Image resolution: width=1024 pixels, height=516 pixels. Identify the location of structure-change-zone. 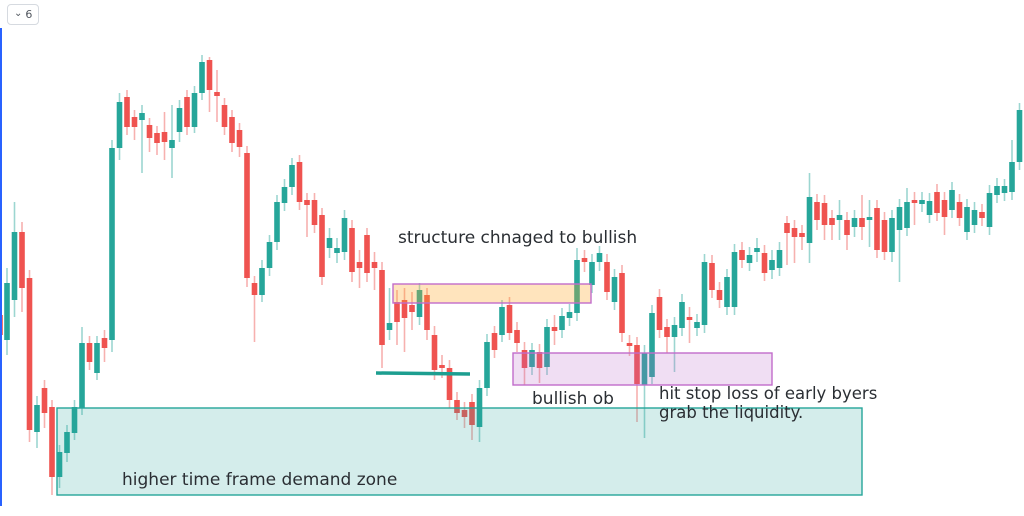
(492, 293).